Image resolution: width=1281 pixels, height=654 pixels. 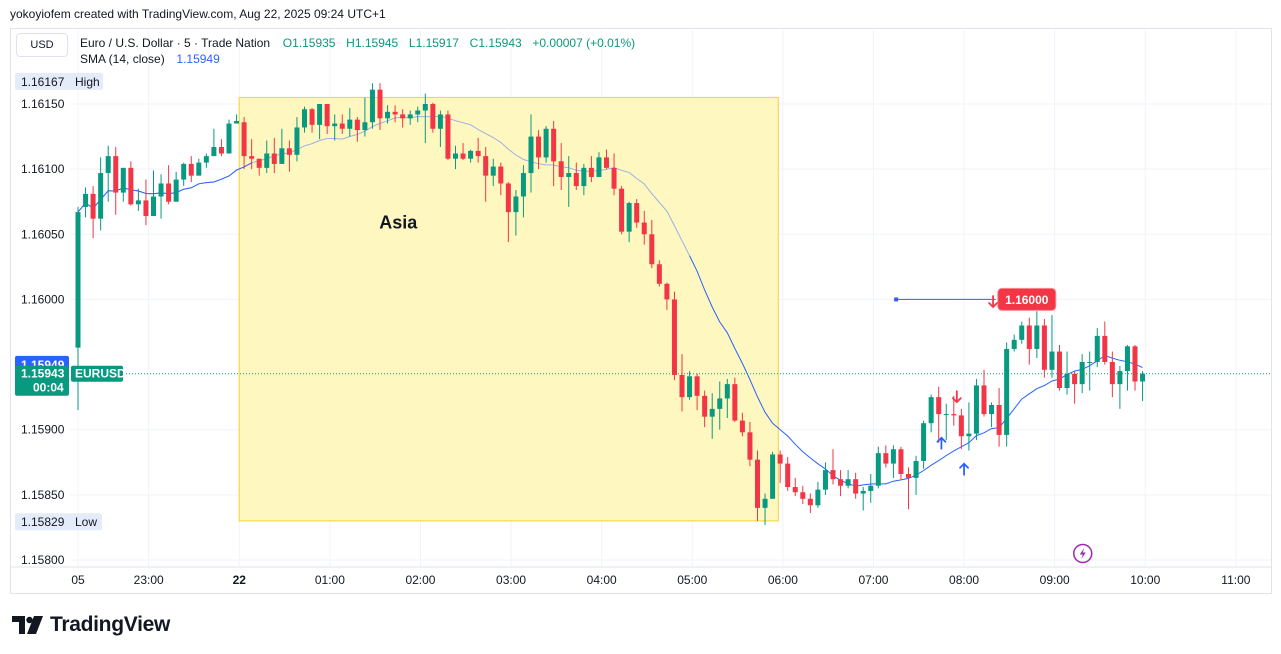 What do you see at coordinates (87, 82) in the screenshot?
I see `high-label-text: High` at bounding box center [87, 82].